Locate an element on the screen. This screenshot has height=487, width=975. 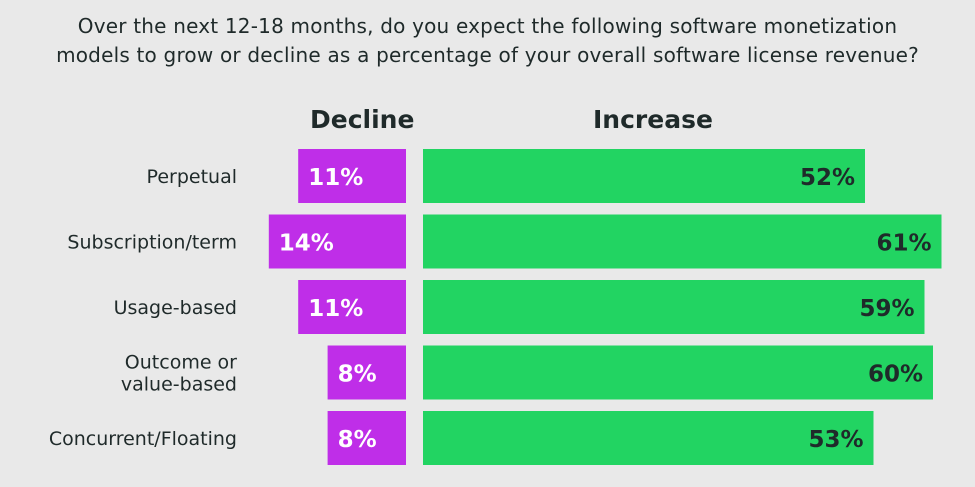
increase-column-header: Increase is located at coordinates (653, 119).